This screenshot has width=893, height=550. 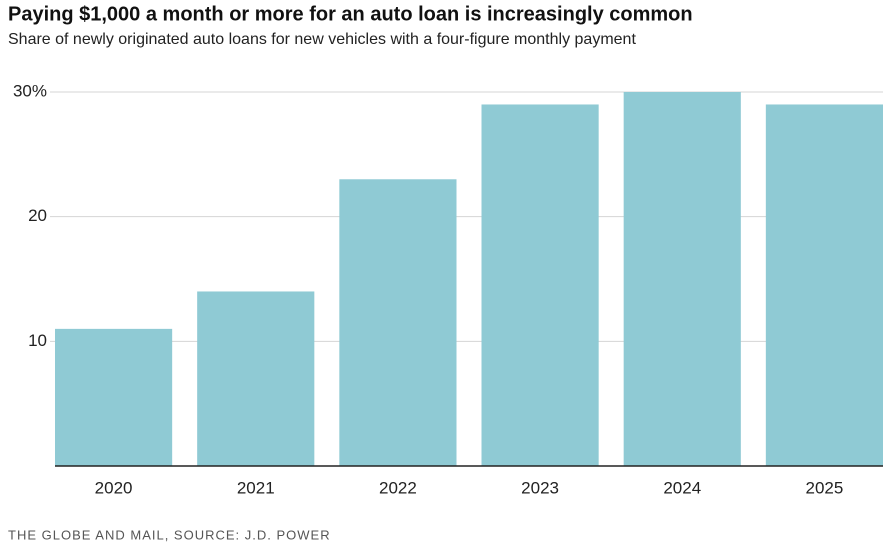 I want to click on x-tick-label: 2020, so click(x=114, y=487).